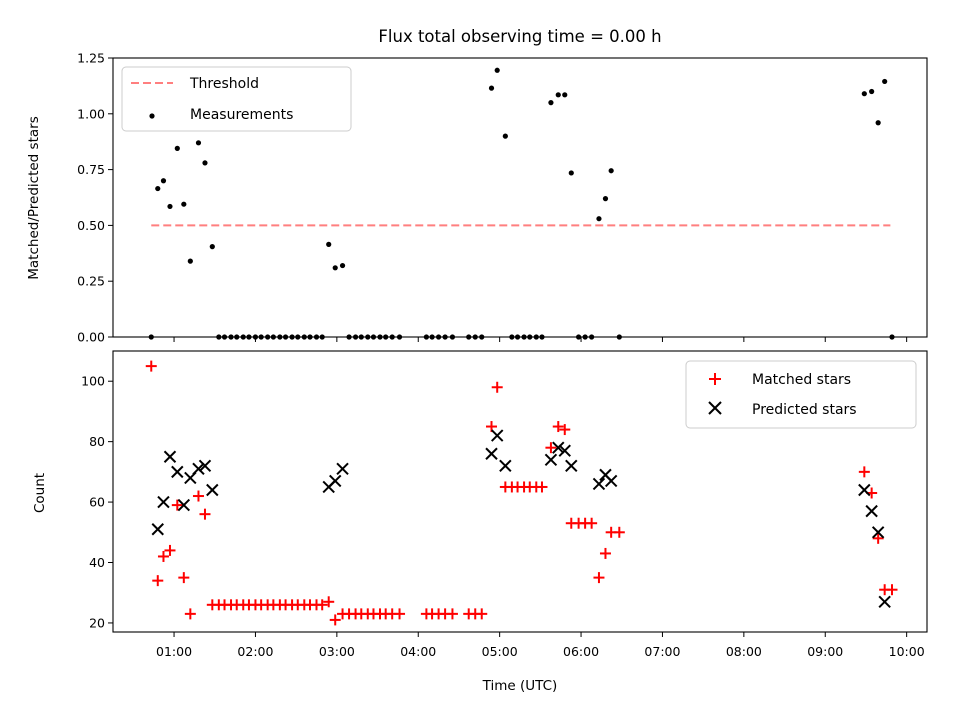 The width and height of the screenshot is (960, 720). What do you see at coordinates (825, 651) in the screenshot?
I see `x-tick-label: 09:00` at bounding box center [825, 651].